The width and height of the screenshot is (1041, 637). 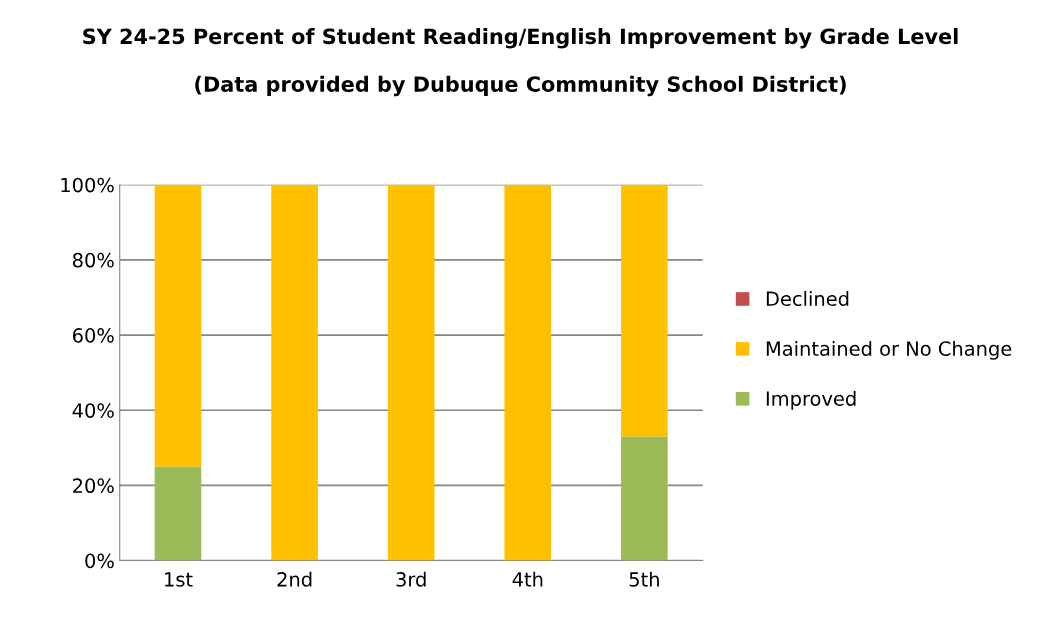 I want to click on y-tick-label: 0%, so click(x=99, y=561).